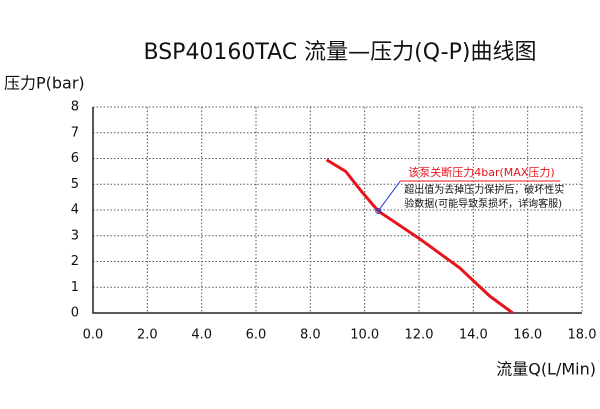 Image resolution: width=600 pixels, height=409 pixels. What do you see at coordinates (75, 158) in the screenshot?
I see `y-tick-label: 6` at bounding box center [75, 158].